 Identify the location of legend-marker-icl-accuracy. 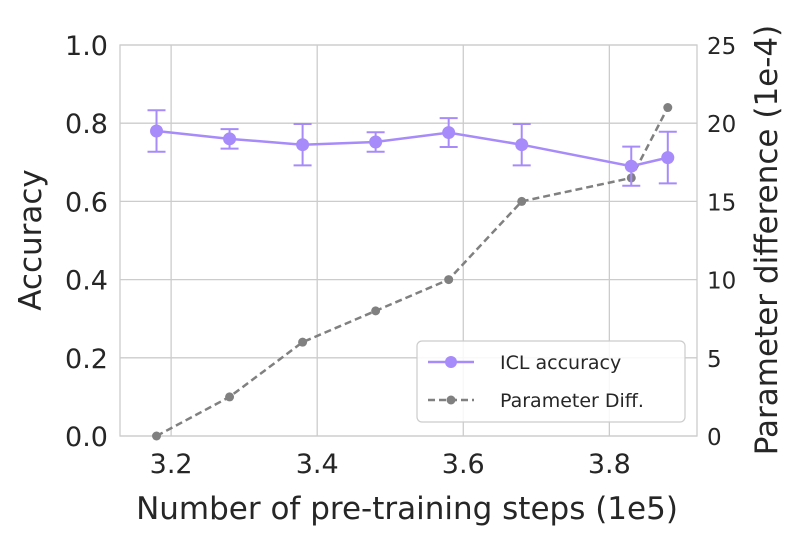
(451, 362).